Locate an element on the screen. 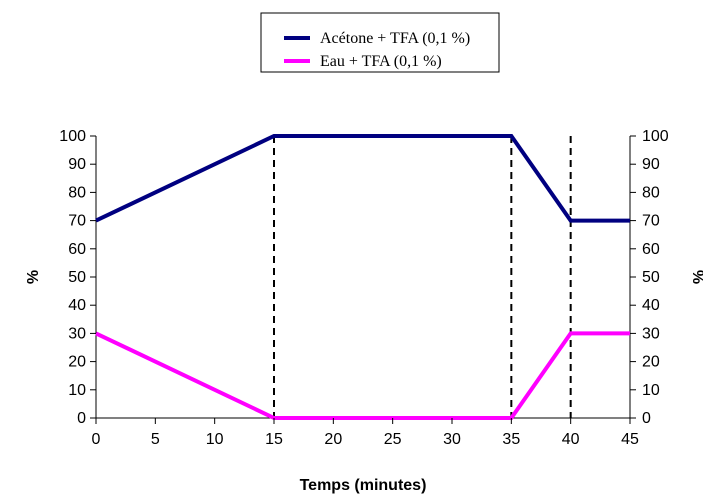 The width and height of the screenshot is (703, 498). y-tick-label-left: 30 is located at coordinates (77, 333).